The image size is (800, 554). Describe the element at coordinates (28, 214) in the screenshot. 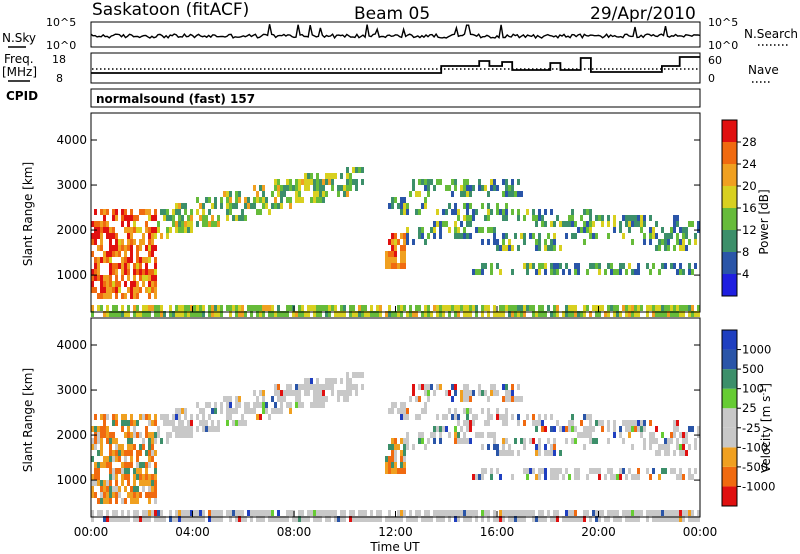

I see `power-y-axis-label: Slant Range [km]` at that location.